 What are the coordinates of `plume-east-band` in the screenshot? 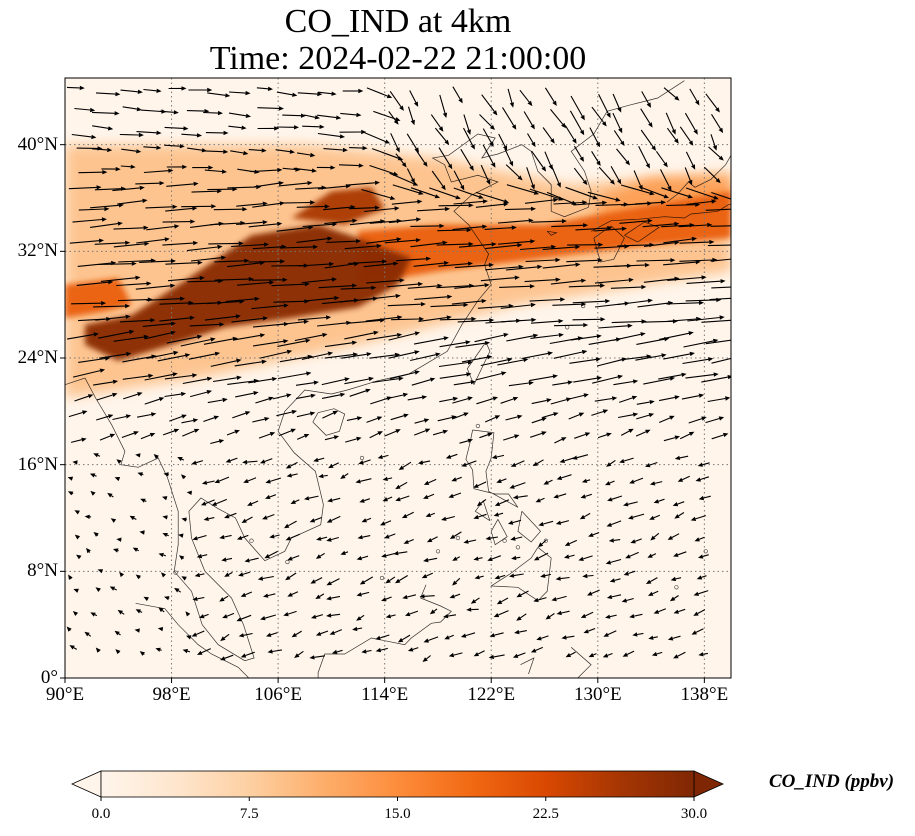 It's located at (544, 238).